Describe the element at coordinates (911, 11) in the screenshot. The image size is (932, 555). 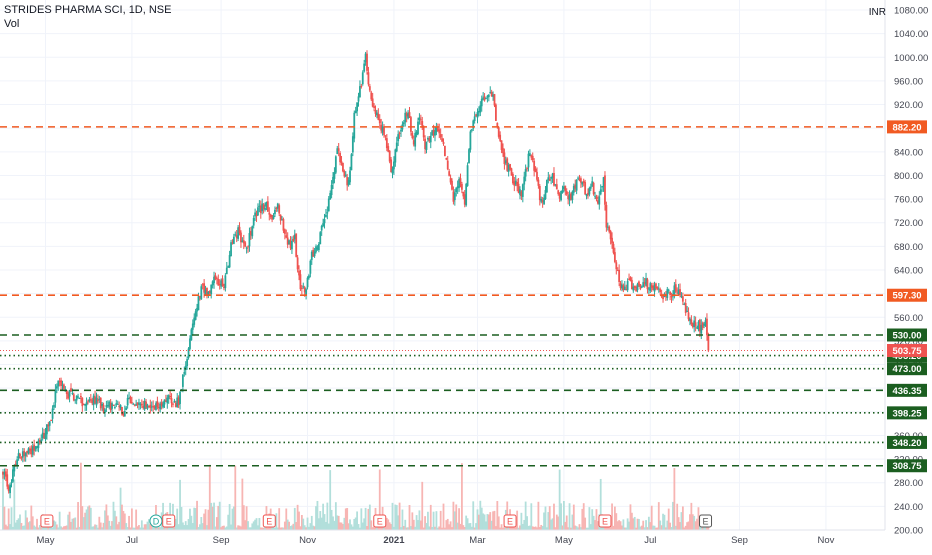
I see `price-tick-label: 1080.00` at that location.